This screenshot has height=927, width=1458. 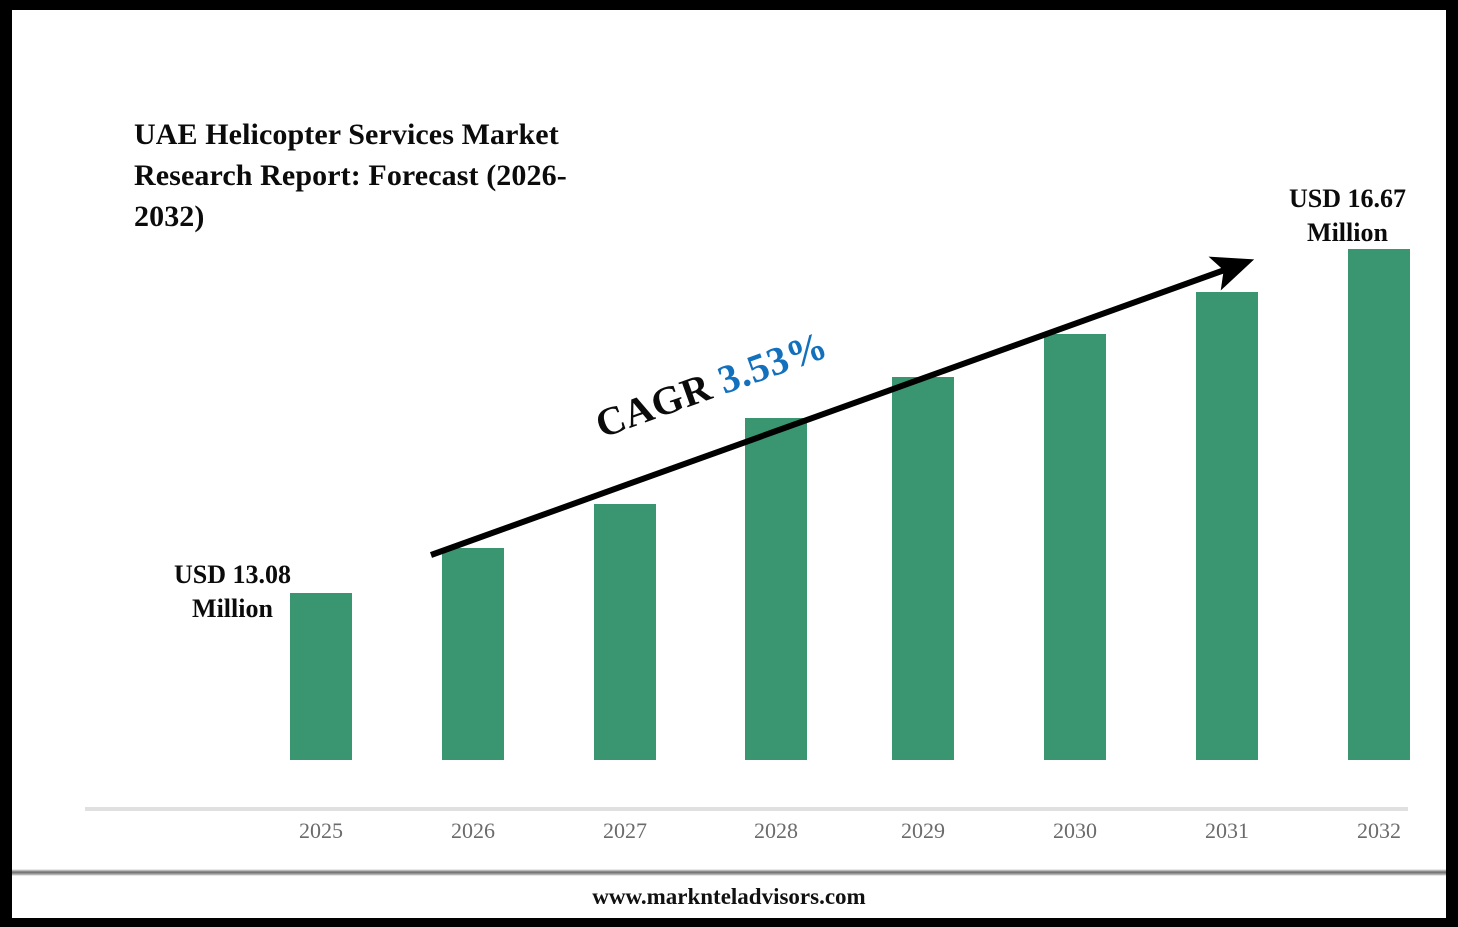 I want to click on bar-2029, so click(x=923, y=568).